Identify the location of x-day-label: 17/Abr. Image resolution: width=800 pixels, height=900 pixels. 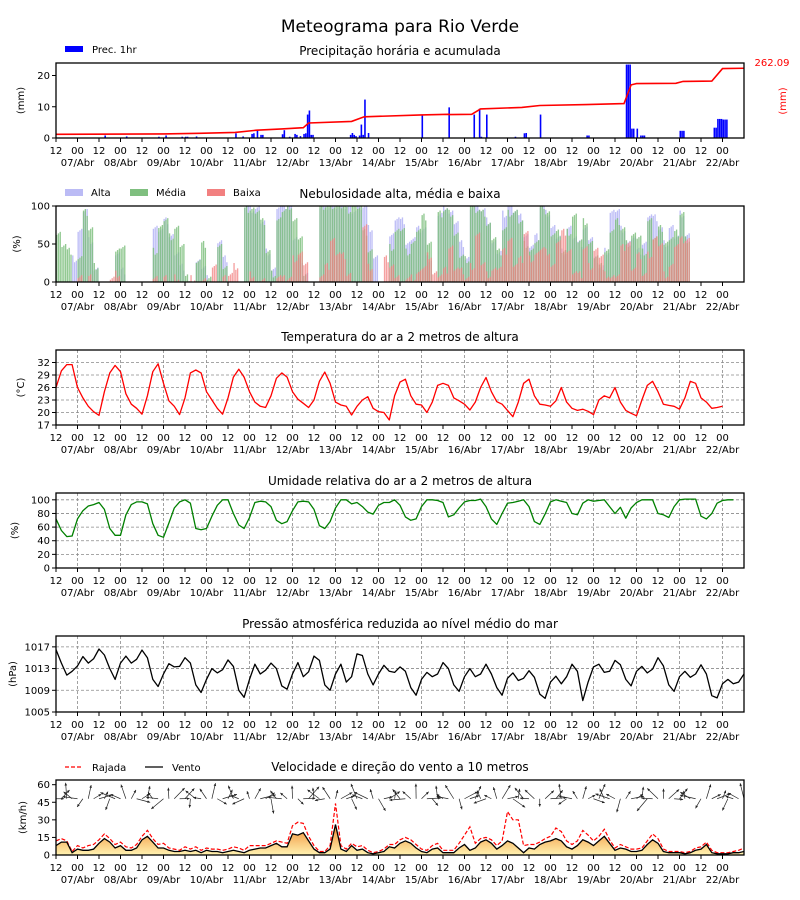
(508, 880).